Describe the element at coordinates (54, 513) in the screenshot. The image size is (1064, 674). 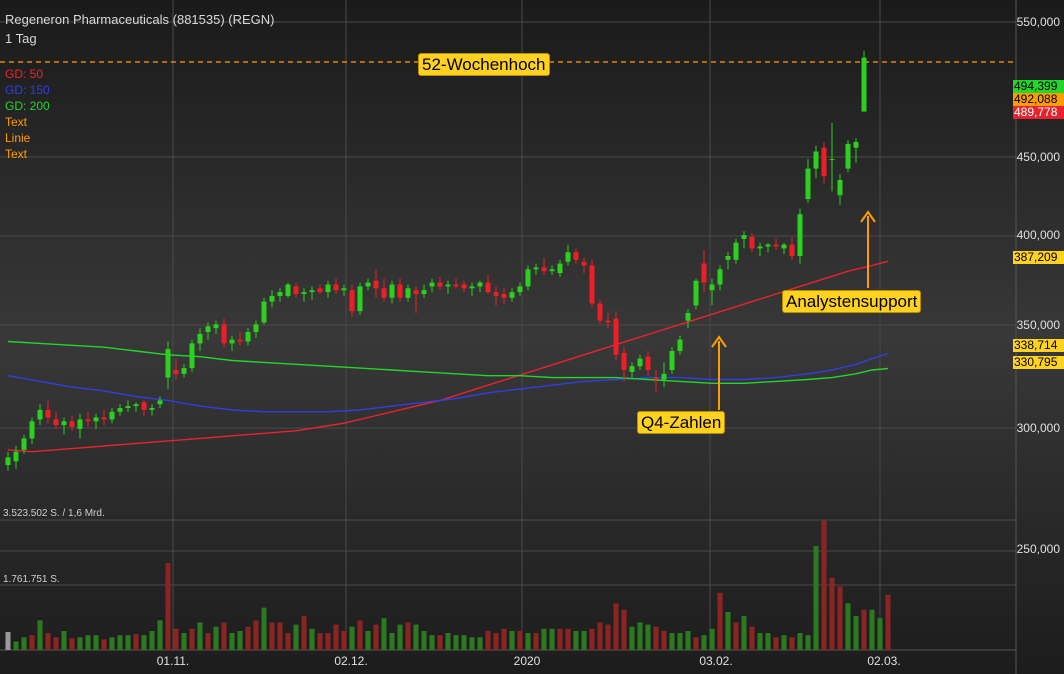
I see `volume-max-label: 3.523.502 S. / 1,6 Mrd.` at that location.